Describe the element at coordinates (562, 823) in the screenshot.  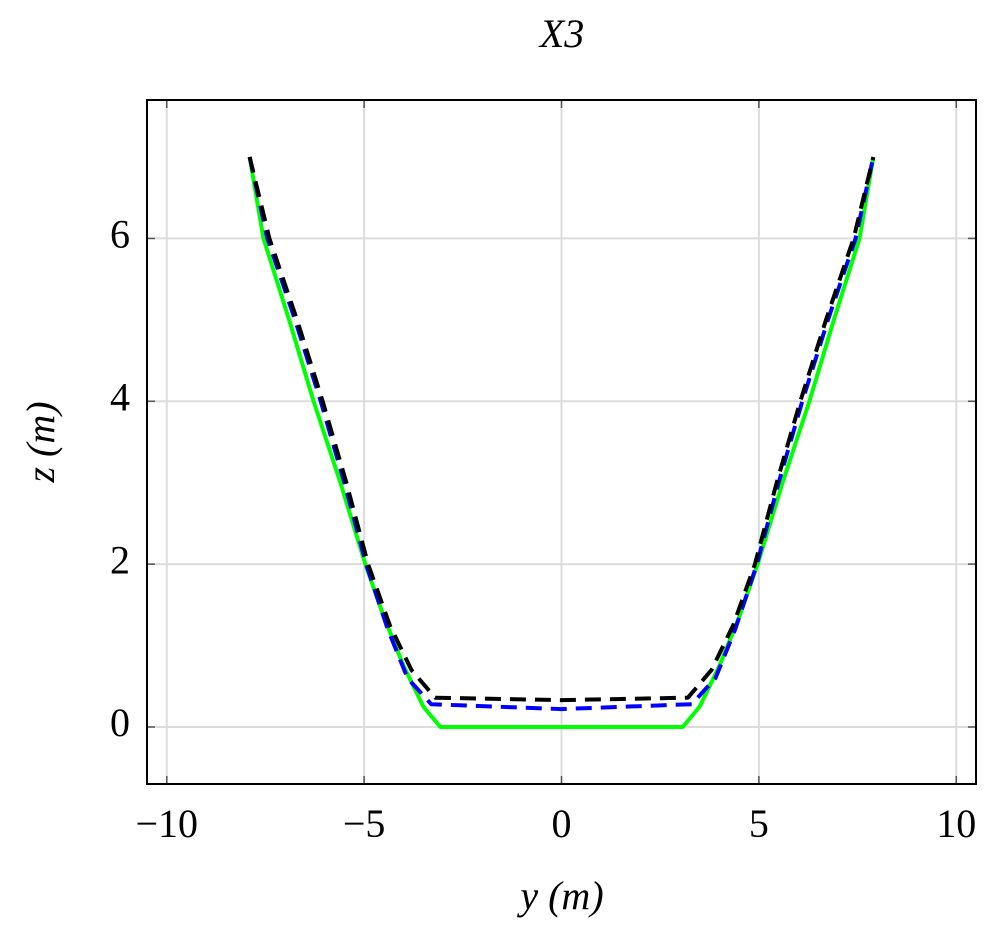
I see `x-tick-label: 0` at that location.